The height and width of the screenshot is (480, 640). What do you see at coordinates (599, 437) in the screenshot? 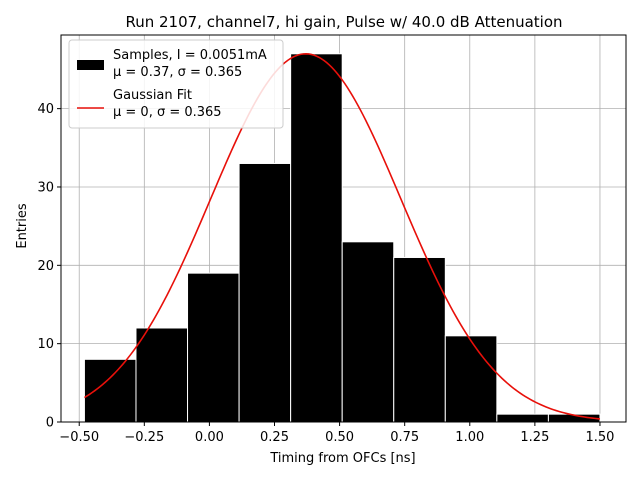
I see `x-tick-label: 1.50` at bounding box center [599, 437].